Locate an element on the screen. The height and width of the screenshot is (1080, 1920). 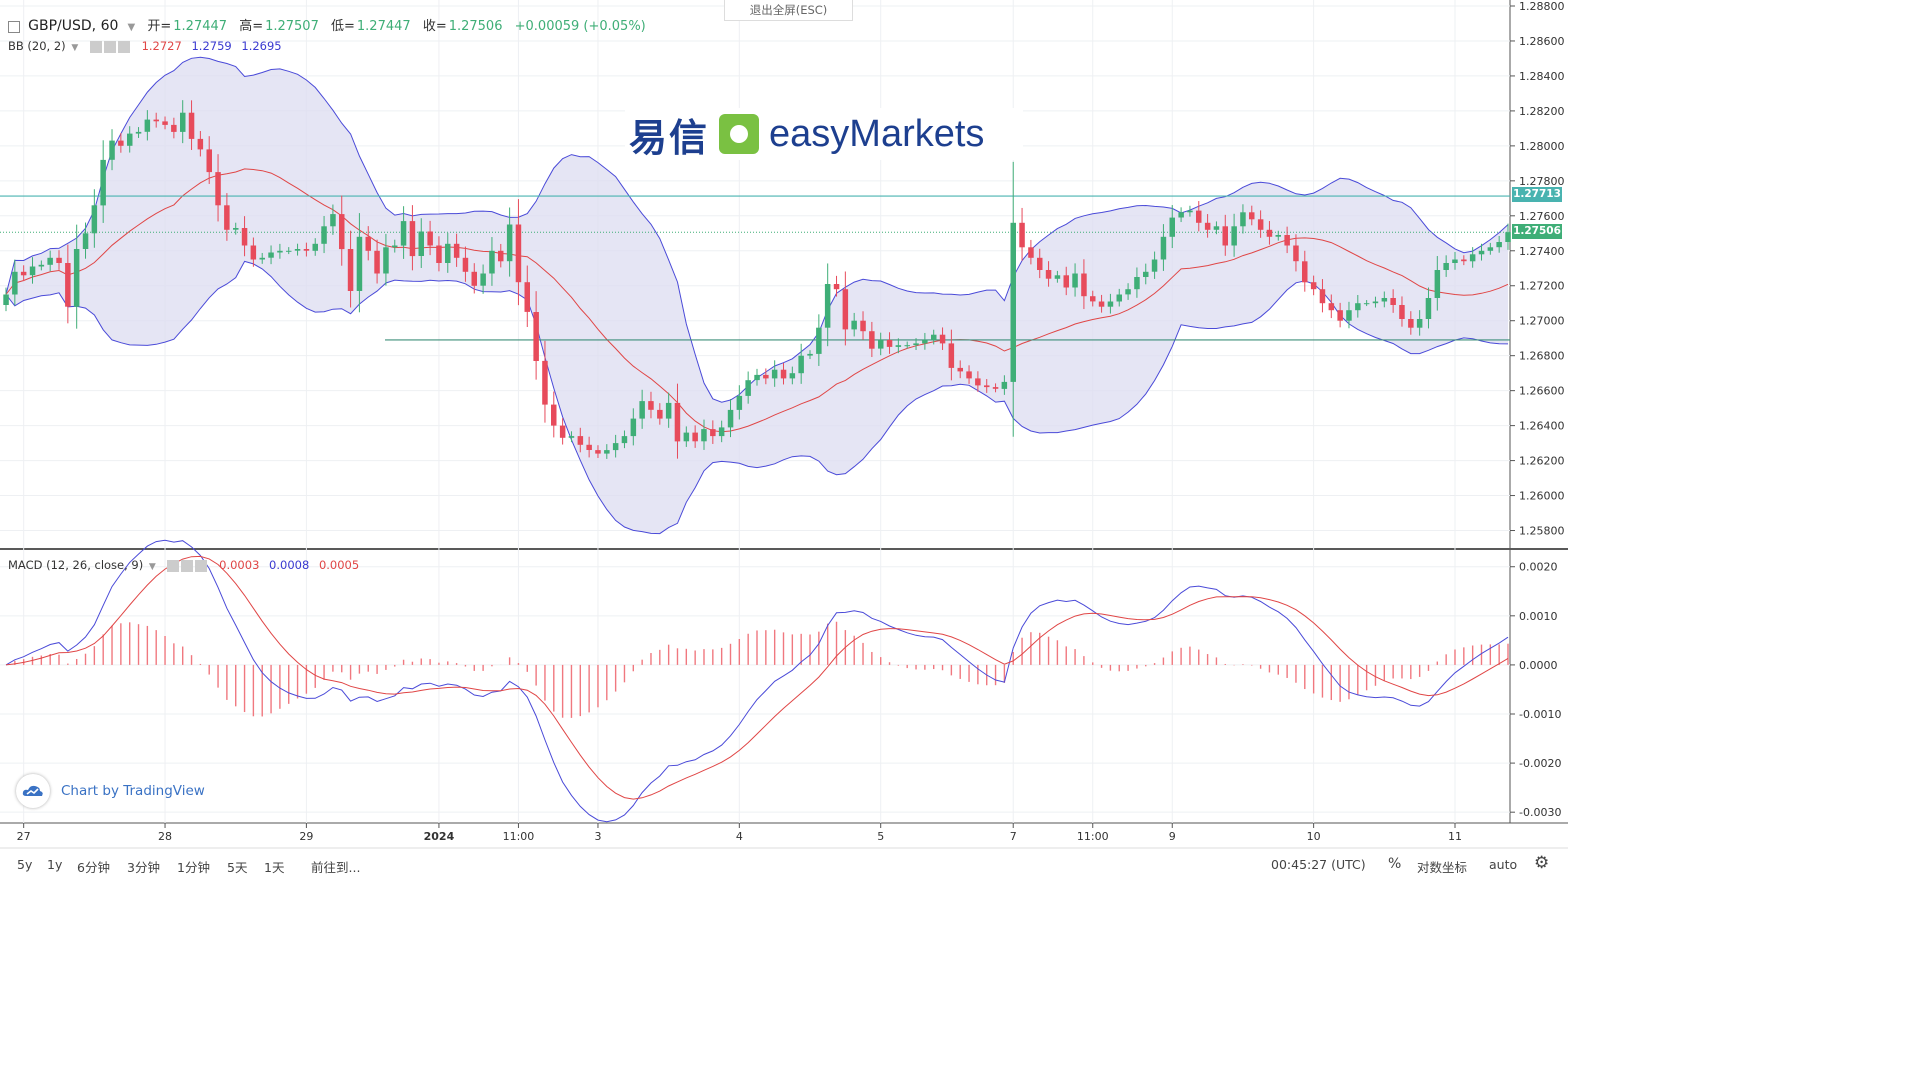
range-1y-button: 1y is located at coordinates (55, 864).